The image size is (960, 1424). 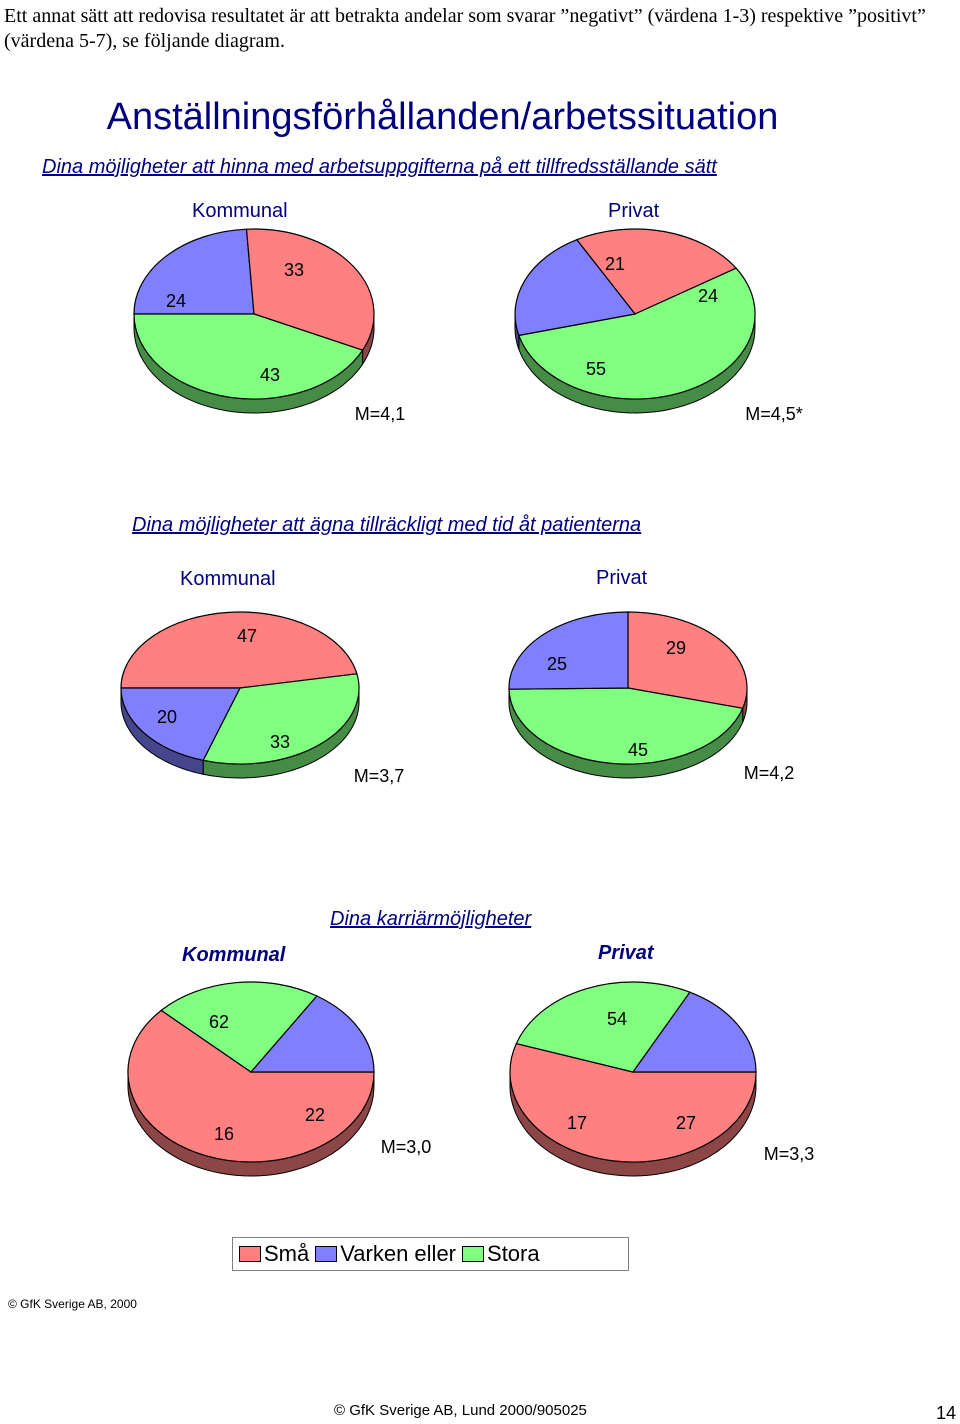 What do you see at coordinates (460, 1410) in the screenshot?
I see `footer: © GfK Sverige AB, Lund 2000/905025` at bounding box center [460, 1410].